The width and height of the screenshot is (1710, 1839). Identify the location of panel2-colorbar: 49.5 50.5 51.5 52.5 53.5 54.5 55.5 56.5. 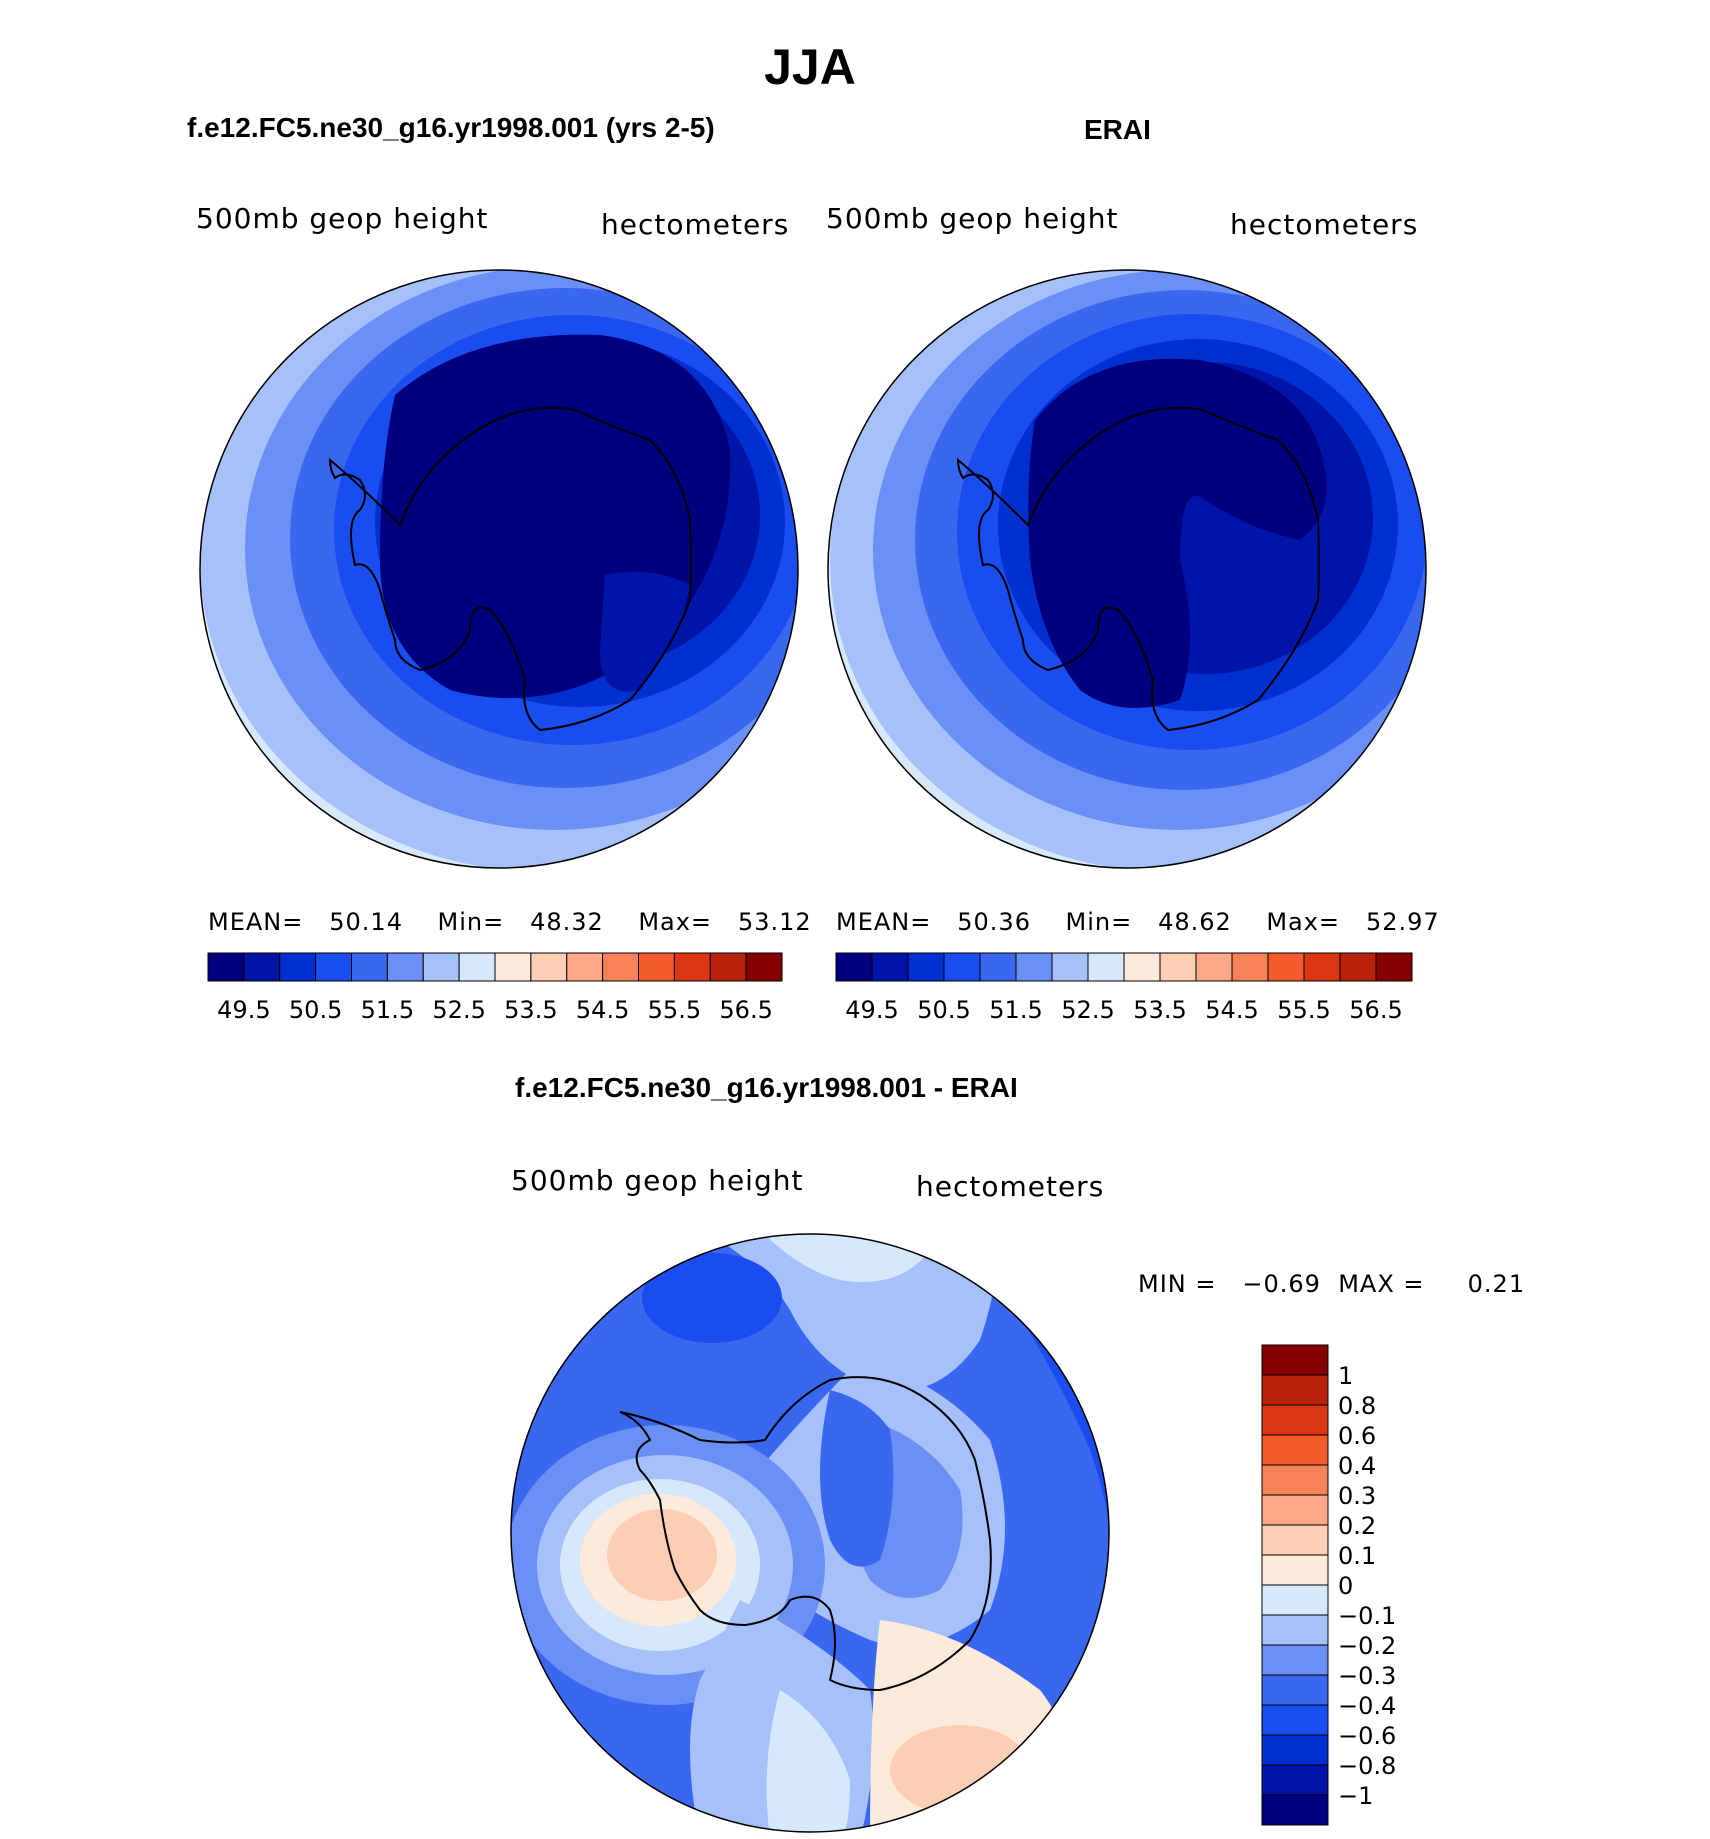
(1124, 988).